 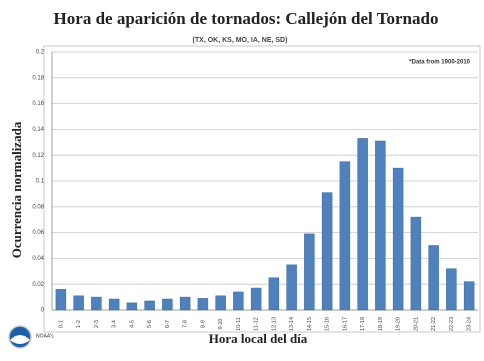 I want to click on x-tick-label: 19-20, so click(x=399, y=324).